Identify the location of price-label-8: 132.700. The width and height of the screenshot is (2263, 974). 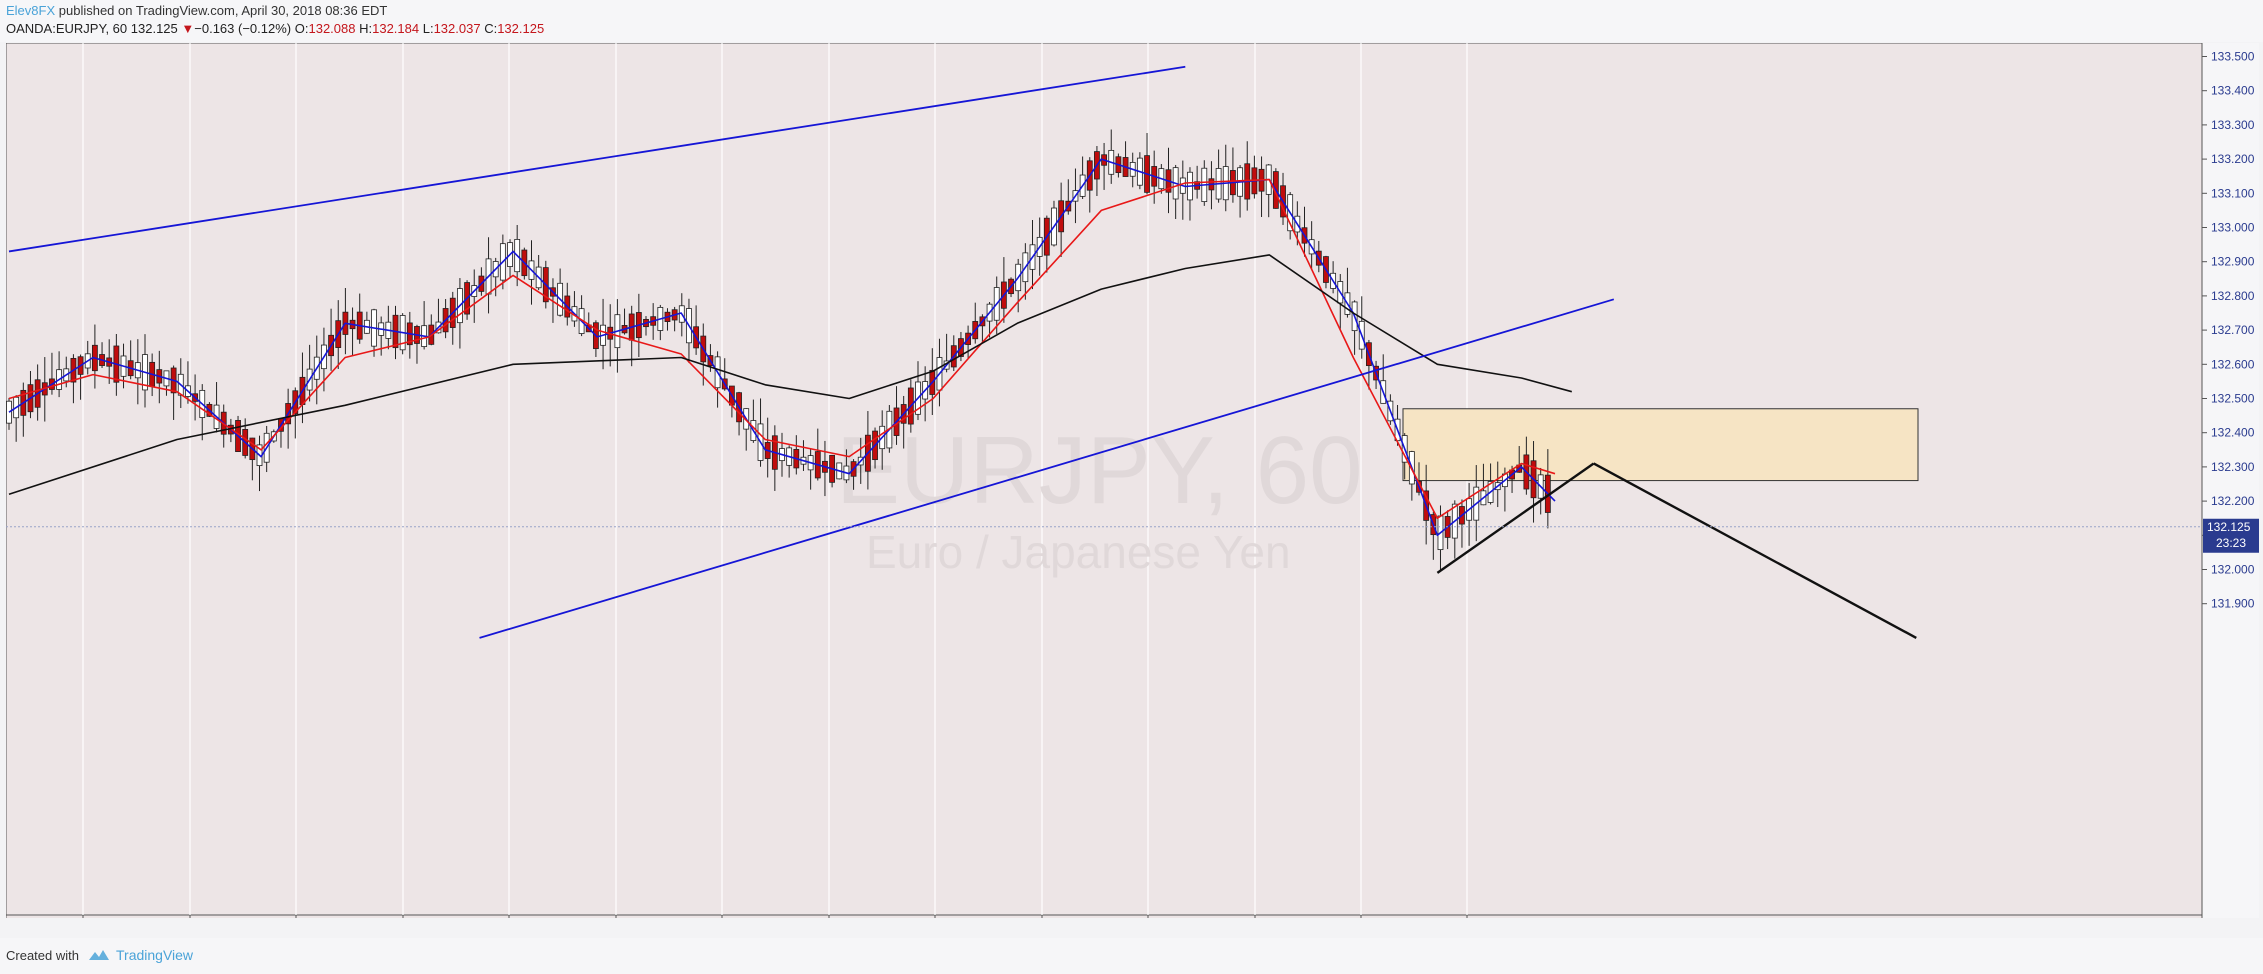
(2233, 330).